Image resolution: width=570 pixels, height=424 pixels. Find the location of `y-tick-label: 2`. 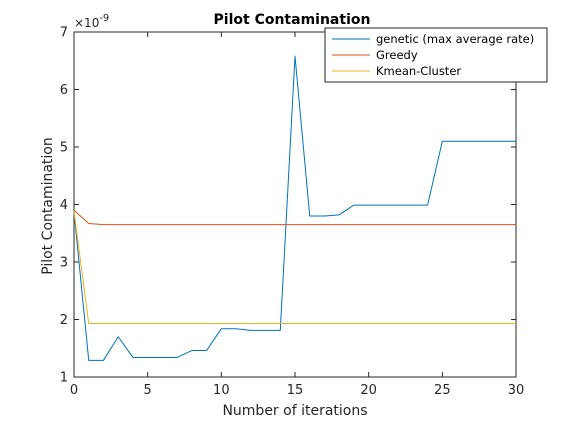

y-tick-label: 2 is located at coordinates (64, 320).